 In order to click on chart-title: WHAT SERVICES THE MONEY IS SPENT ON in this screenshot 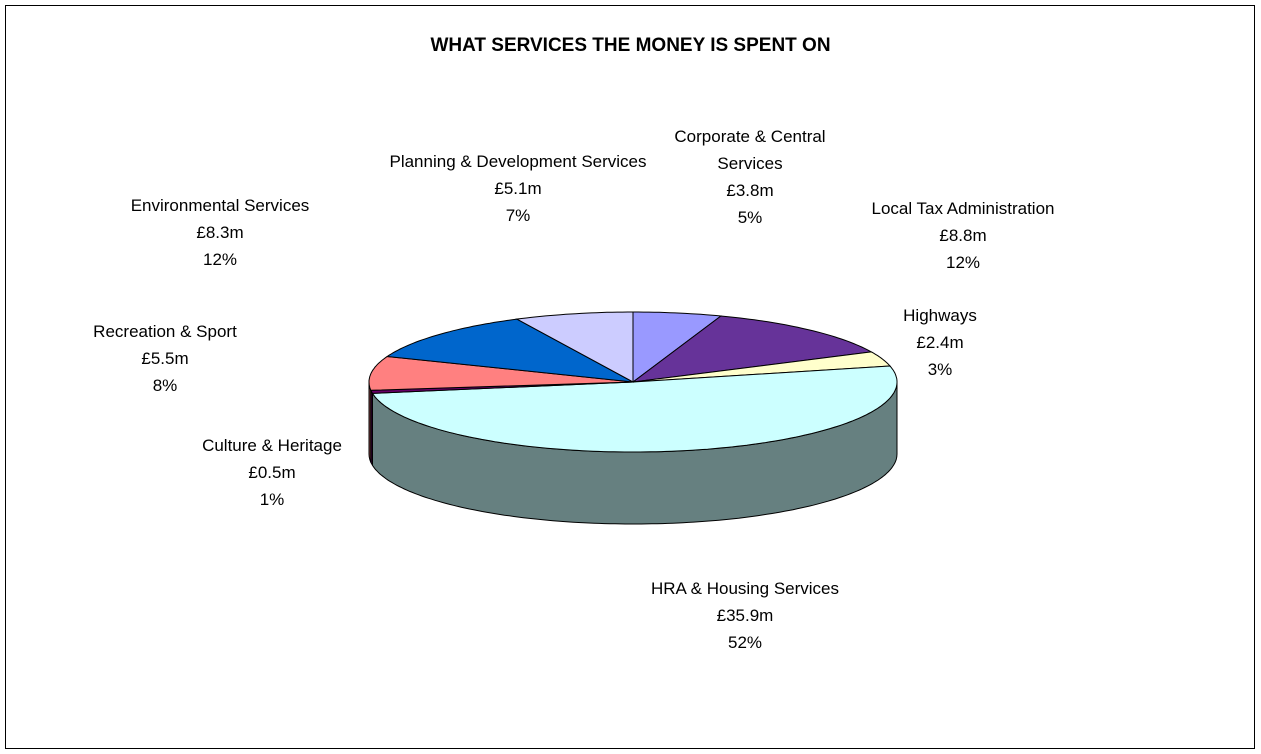, I will do `click(630, 45)`.